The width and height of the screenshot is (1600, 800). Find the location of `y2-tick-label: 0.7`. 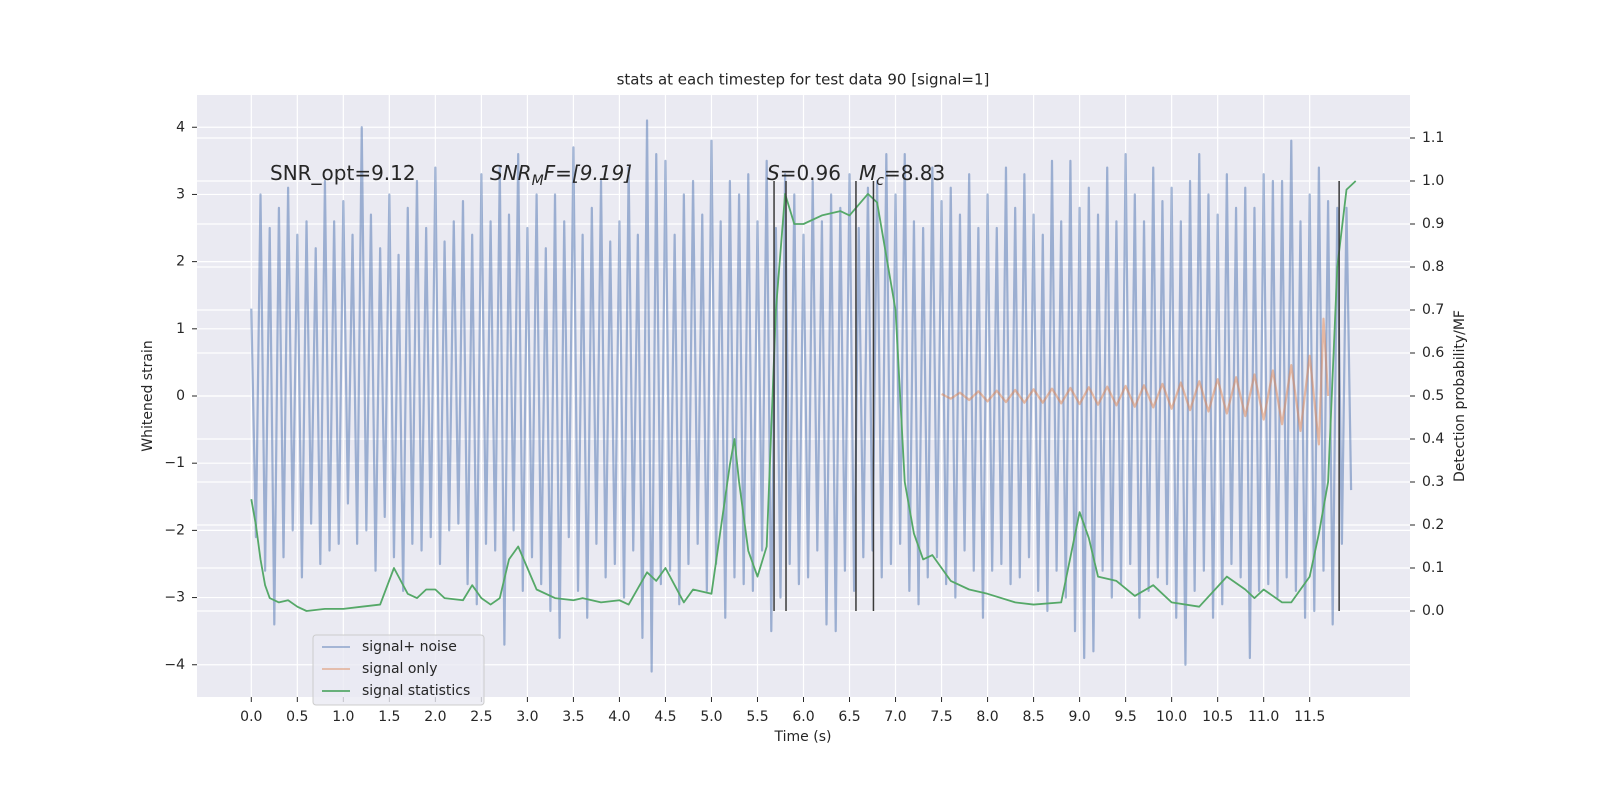

y2-tick-label: 0.7 is located at coordinates (1433, 310).